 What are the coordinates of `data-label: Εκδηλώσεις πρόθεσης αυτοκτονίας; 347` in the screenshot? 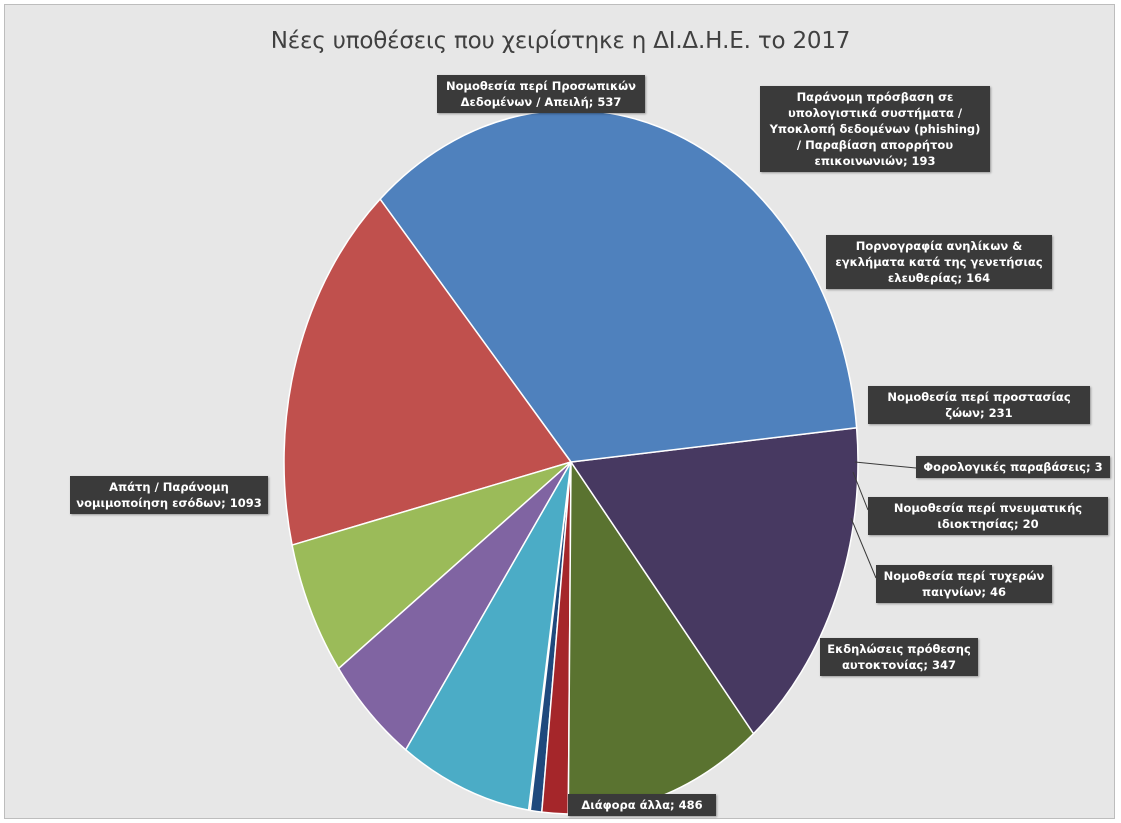 It's located at (899, 657).